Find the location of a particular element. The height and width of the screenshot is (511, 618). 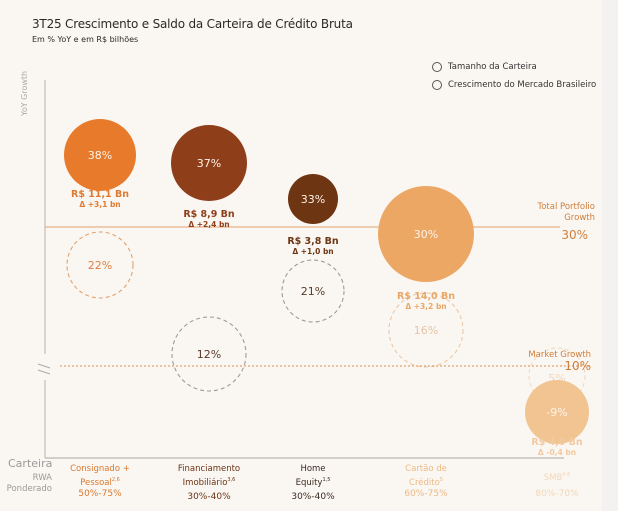

category-label: Cartão de Crédito5 is located at coordinates (426, 476).